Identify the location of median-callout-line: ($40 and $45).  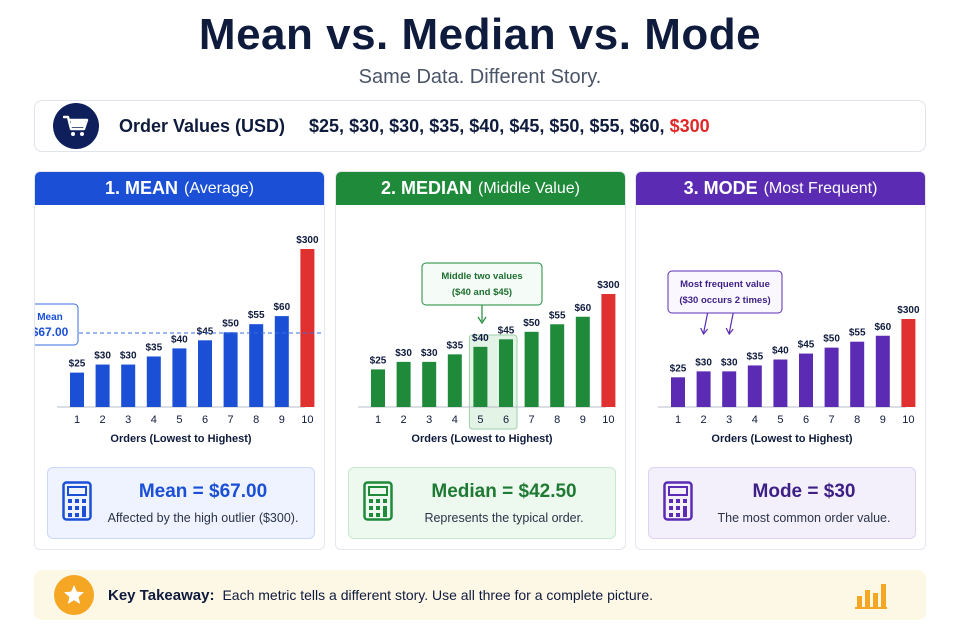
(482, 292).